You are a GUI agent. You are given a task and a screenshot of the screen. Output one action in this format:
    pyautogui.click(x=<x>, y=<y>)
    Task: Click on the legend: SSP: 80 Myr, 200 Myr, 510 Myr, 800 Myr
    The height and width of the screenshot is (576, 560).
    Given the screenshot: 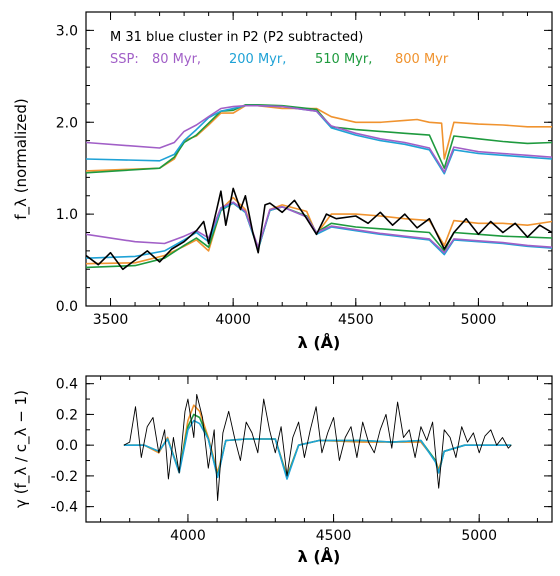 What is the action you would take?
    pyautogui.click(x=279, y=59)
    